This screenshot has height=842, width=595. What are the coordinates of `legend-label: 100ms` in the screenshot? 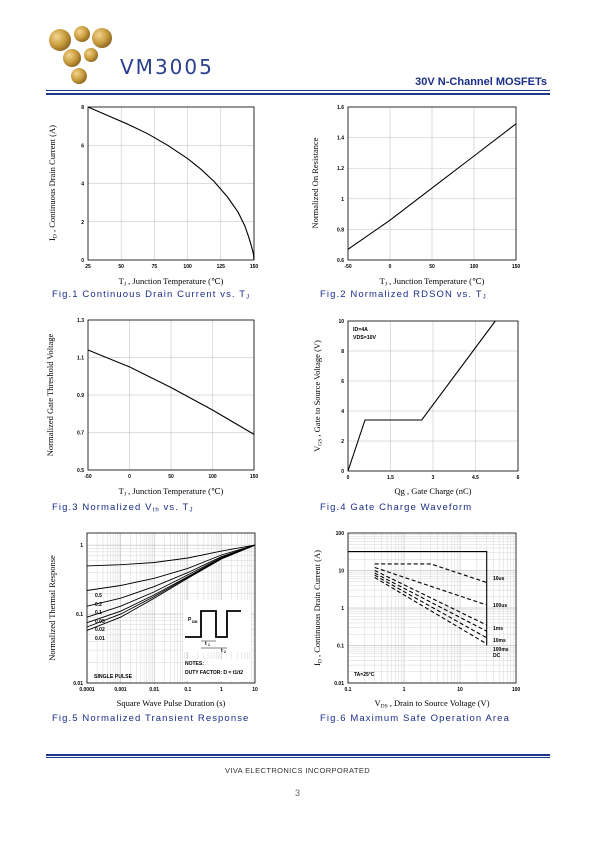 It's located at (501, 650).